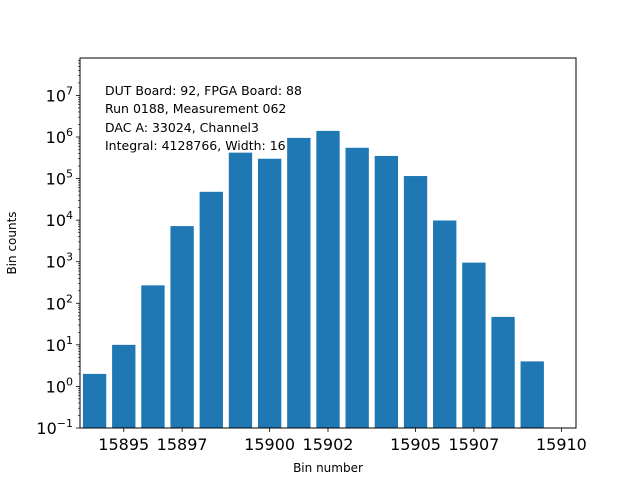  Describe the element at coordinates (182, 444) in the screenshot. I see `x-tick-label: 15897` at that location.